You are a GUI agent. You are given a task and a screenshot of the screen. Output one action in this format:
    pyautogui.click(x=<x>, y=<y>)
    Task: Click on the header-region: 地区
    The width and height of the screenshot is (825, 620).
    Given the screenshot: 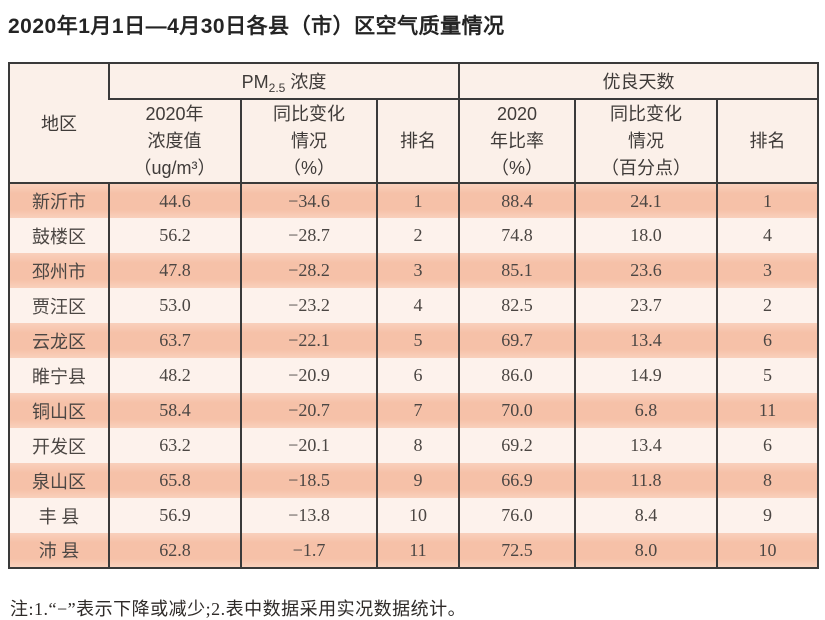 What is the action you would take?
    pyautogui.click(x=59, y=123)
    